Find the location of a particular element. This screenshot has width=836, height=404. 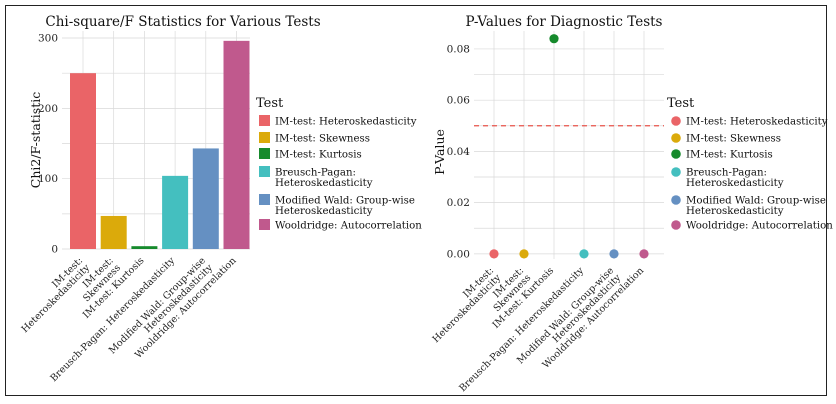

scatter-chart-legend-label: Breusch-Pagan: Heteroskedasticity is located at coordinates (735, 179).